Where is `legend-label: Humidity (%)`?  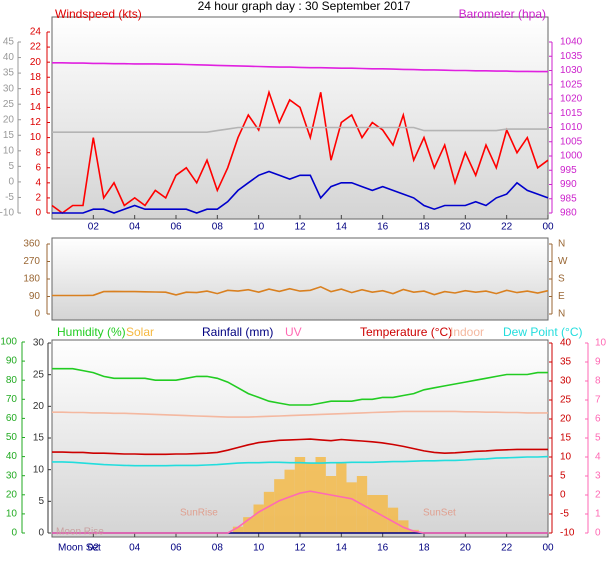
legend-label: Humidity (%) is located at coordinates (91, 332).